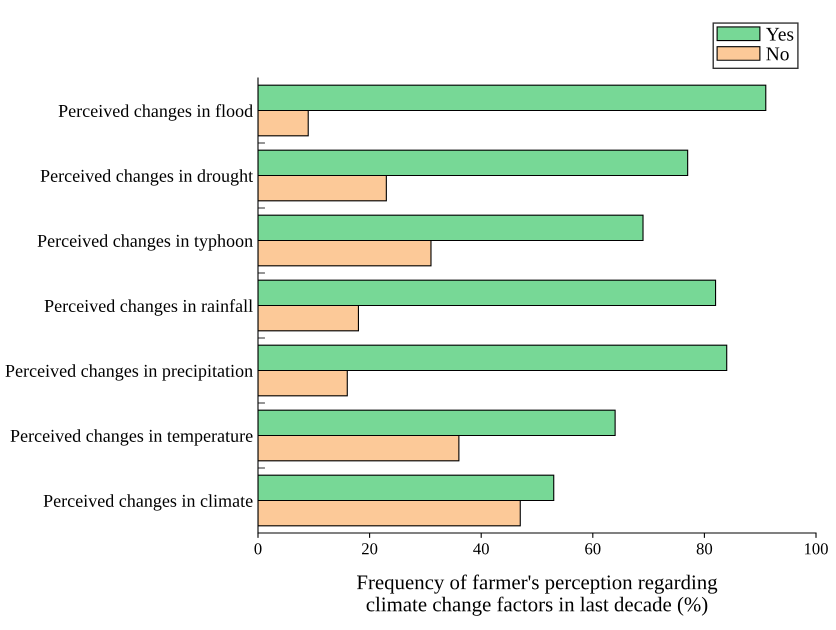  Describe the element at coordinates (258, 548) in the screenshot. I see `x-tick-label: 0` at that location.